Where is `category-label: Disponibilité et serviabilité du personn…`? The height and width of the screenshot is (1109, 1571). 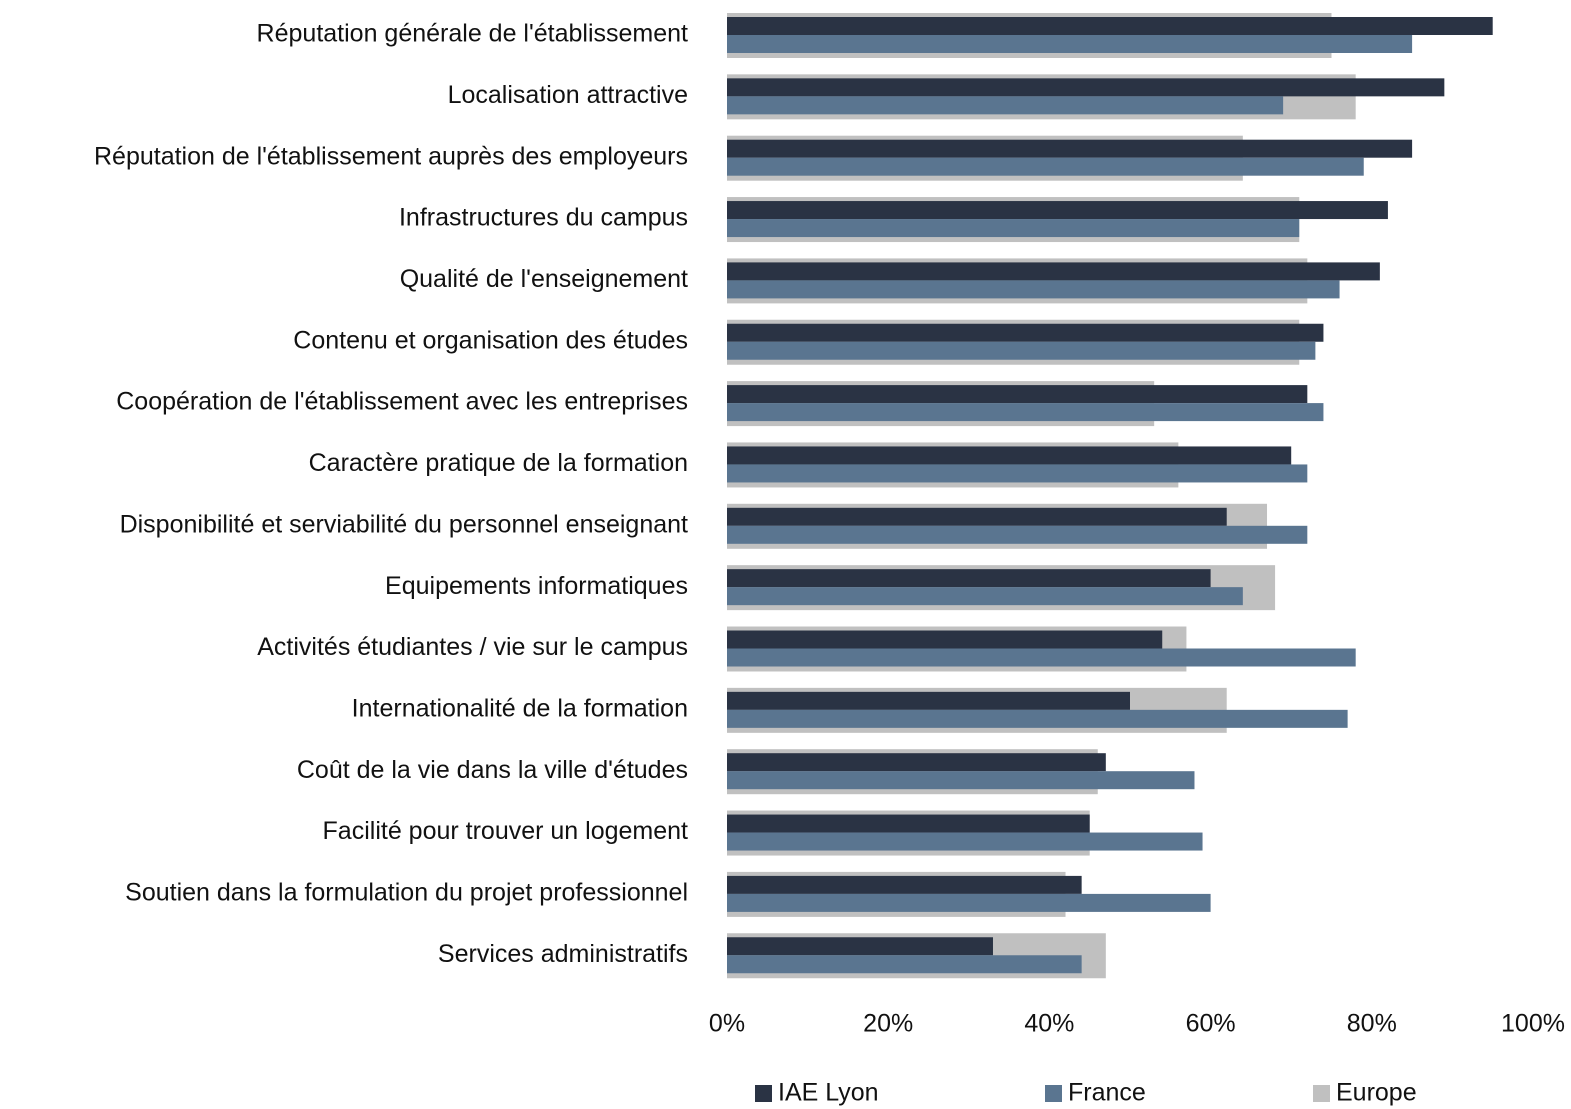 category-label: Disponibilité et serviabilité du personn… is located at coordinates (404, 524).